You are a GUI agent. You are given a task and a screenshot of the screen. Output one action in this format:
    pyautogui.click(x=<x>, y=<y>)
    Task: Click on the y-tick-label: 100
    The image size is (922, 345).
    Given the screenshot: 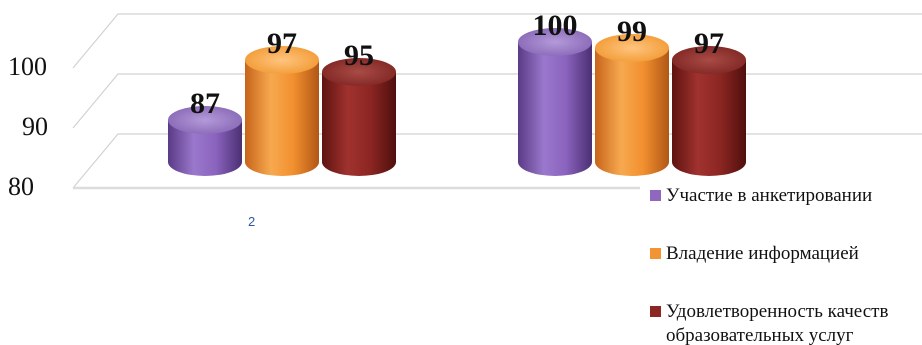 What is the action you would take?
    pyautogui.click(x=27, y=66)
    